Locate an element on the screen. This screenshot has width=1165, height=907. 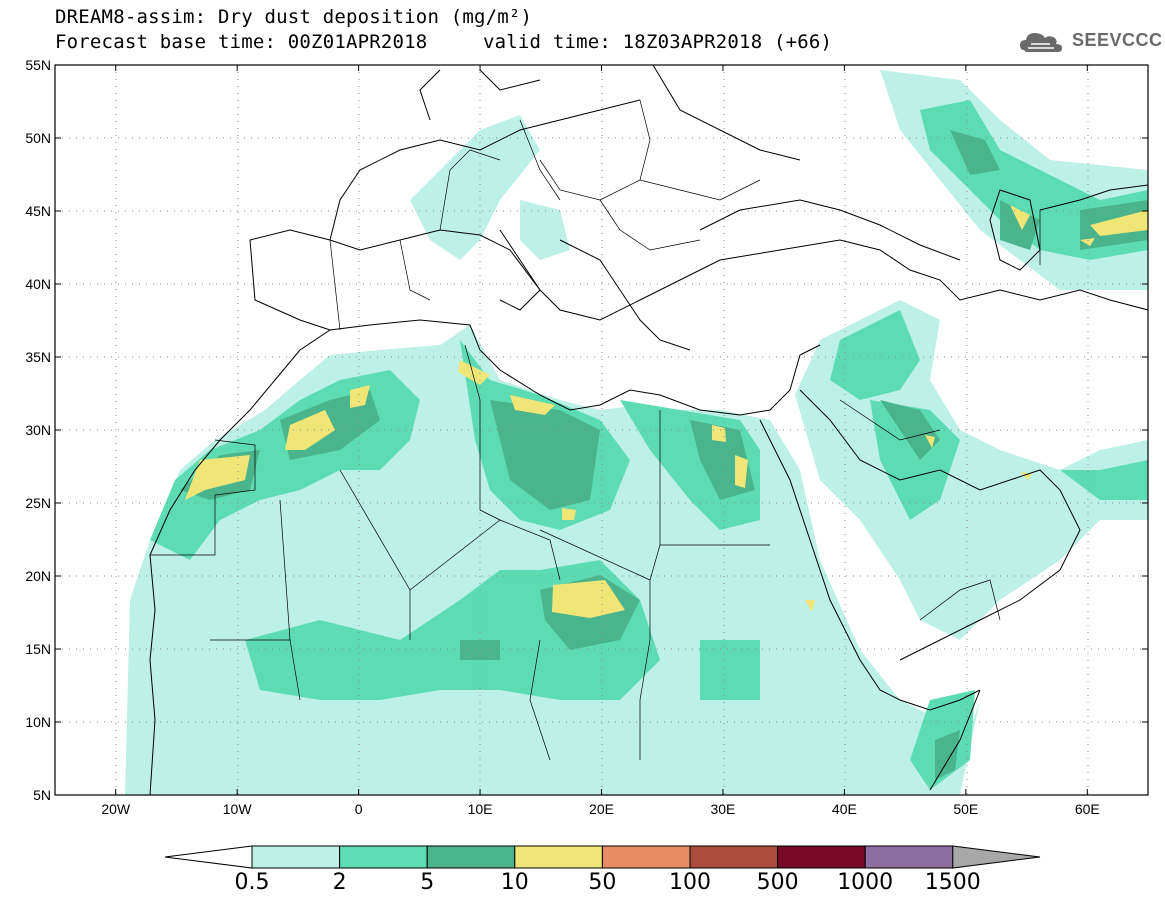
lon-tick-label: 10E is located at coordinates (480, 809).